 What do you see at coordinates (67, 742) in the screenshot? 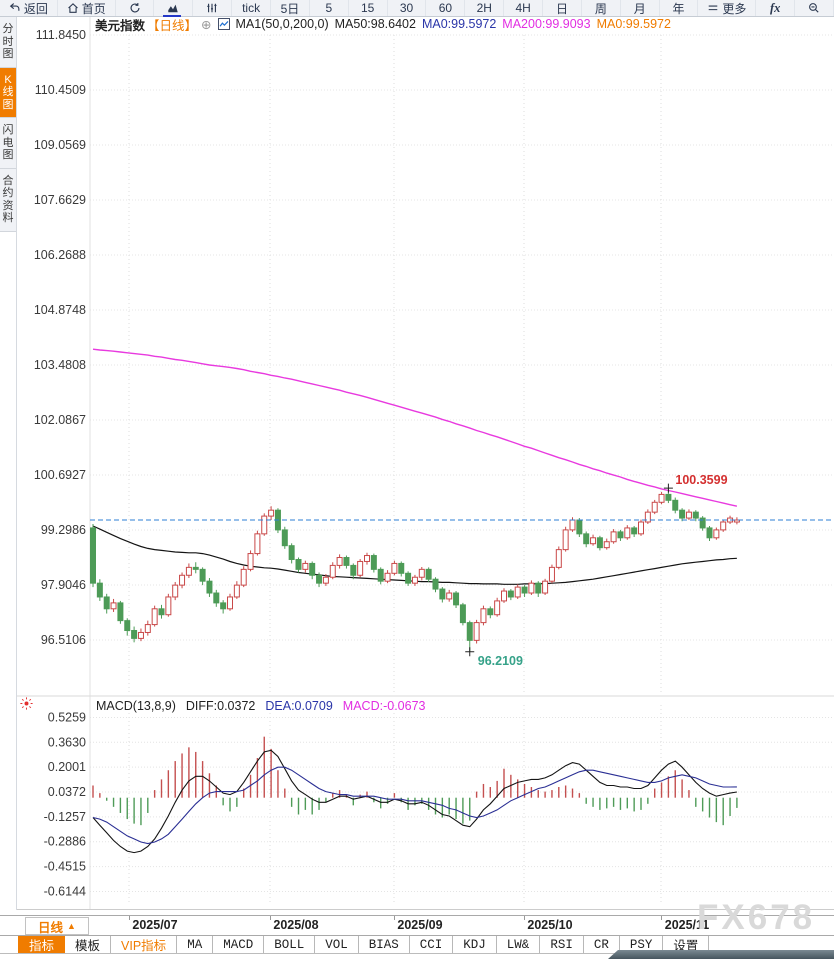
I see `svg-text: 0.3630` at bounding box center [67, 742].